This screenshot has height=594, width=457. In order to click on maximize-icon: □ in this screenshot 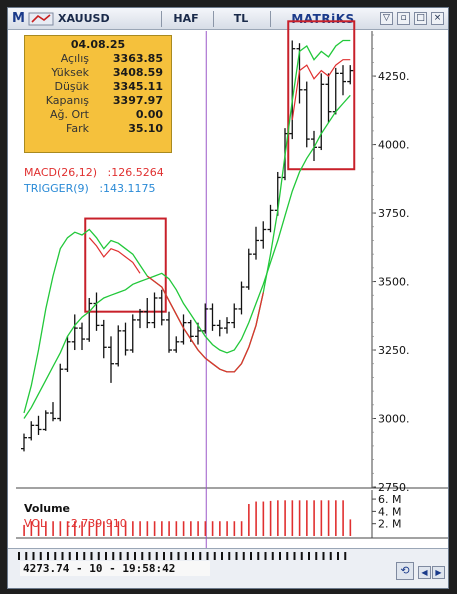, I will do `click(420, 18)`.